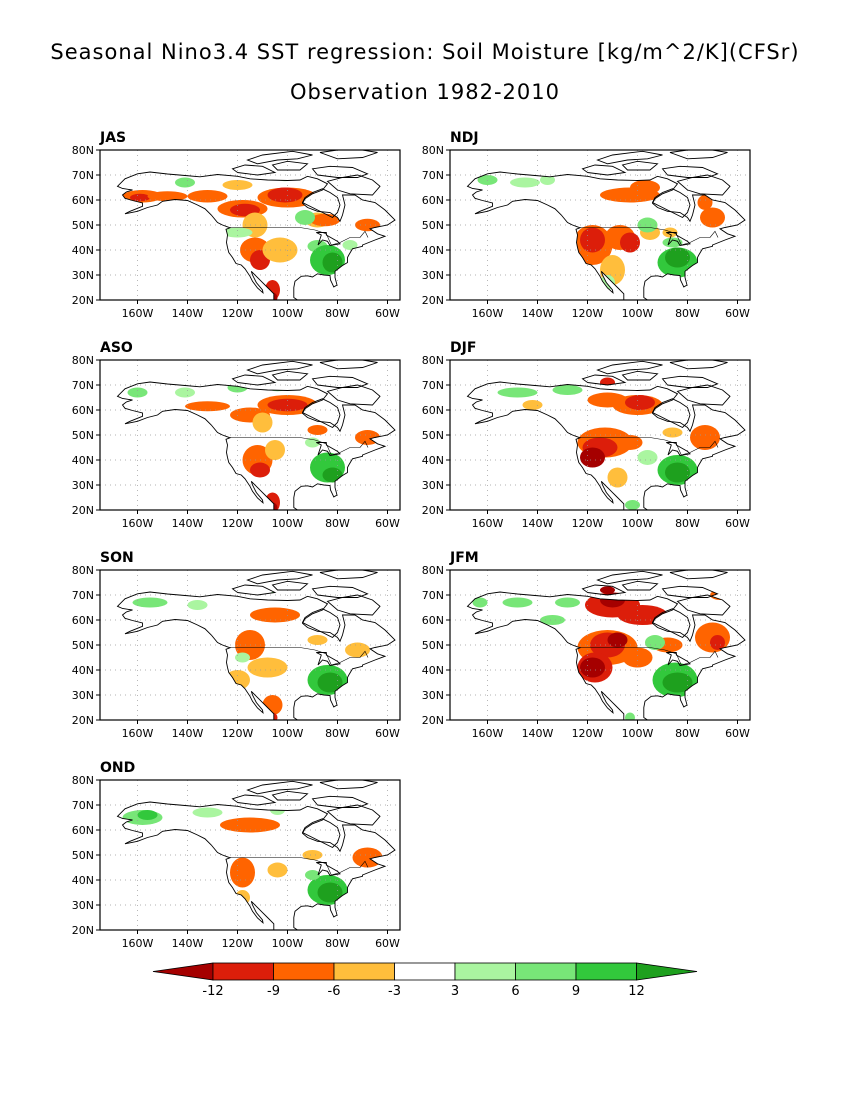 The height and width of the screenshot is (1100, 850). Describe the element at coordinates (636, 991) in the screenshot. I see `colorbar-label: 12` at that location.